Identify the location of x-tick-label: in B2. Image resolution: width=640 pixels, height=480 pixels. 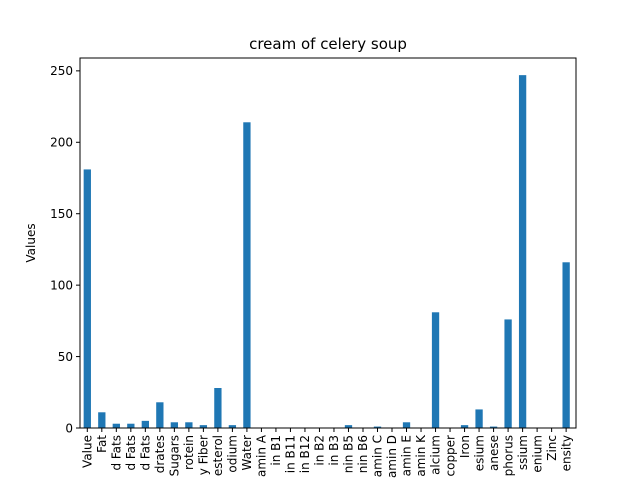
(320, 450).